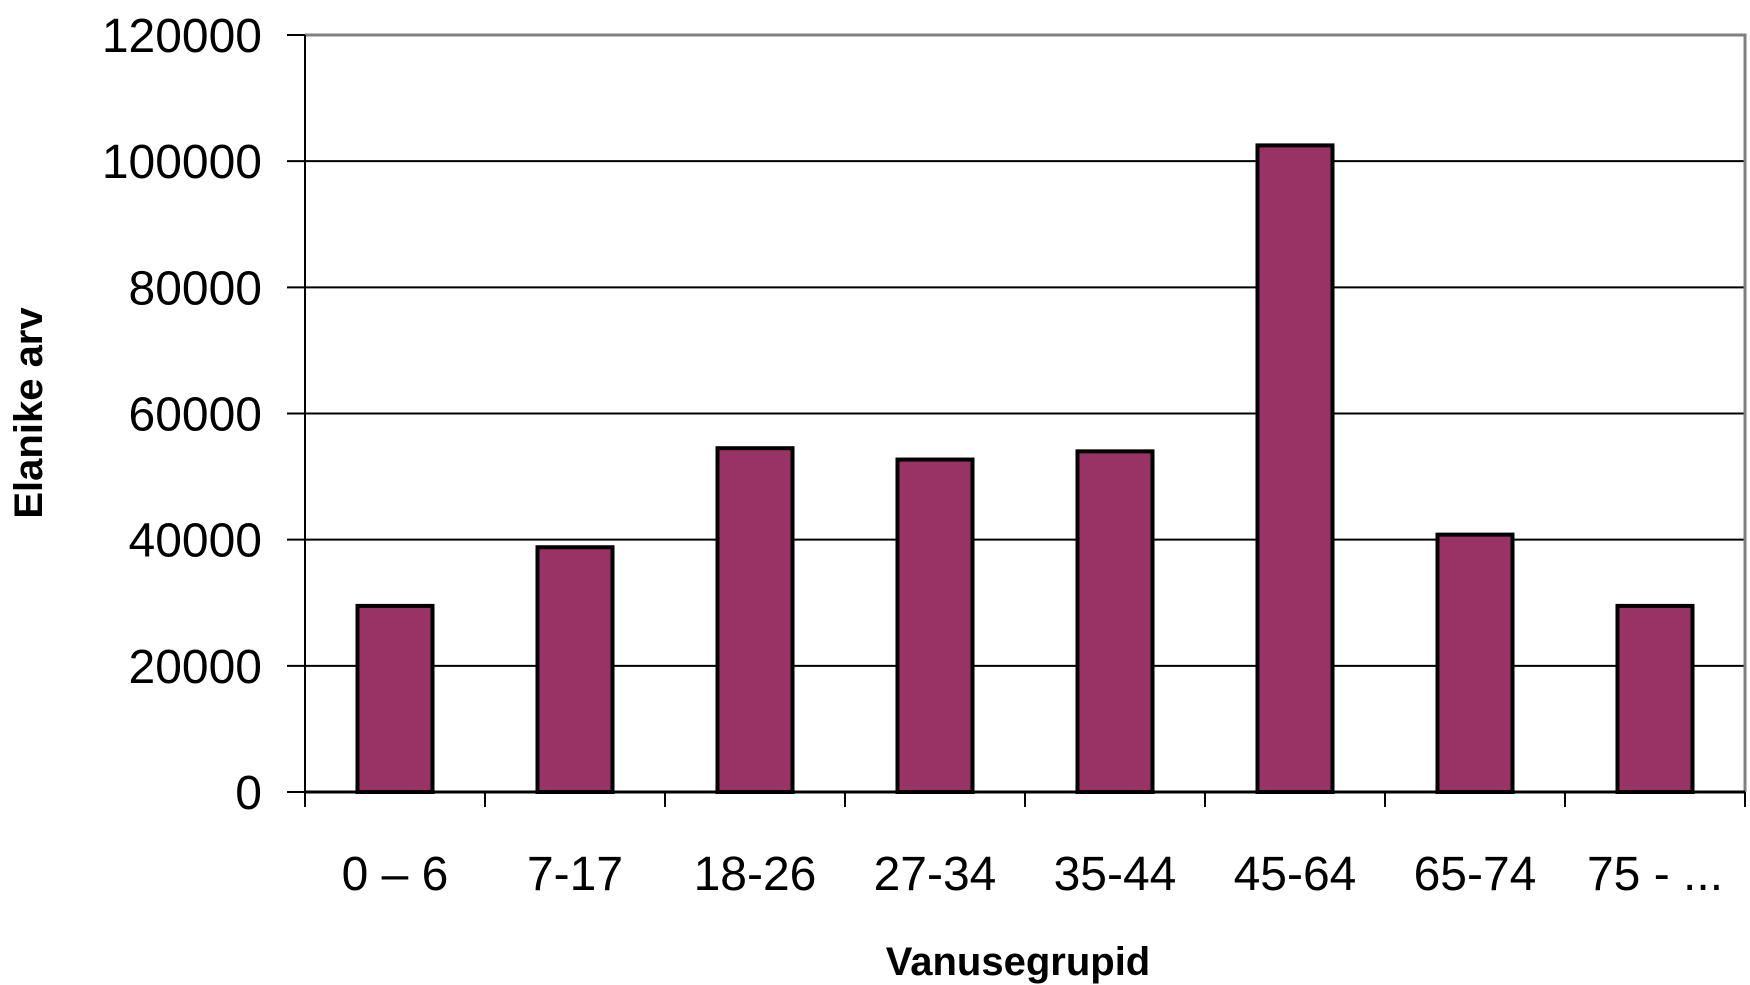  I want to click on x-tick-label: 7-17, so click(575, 874).